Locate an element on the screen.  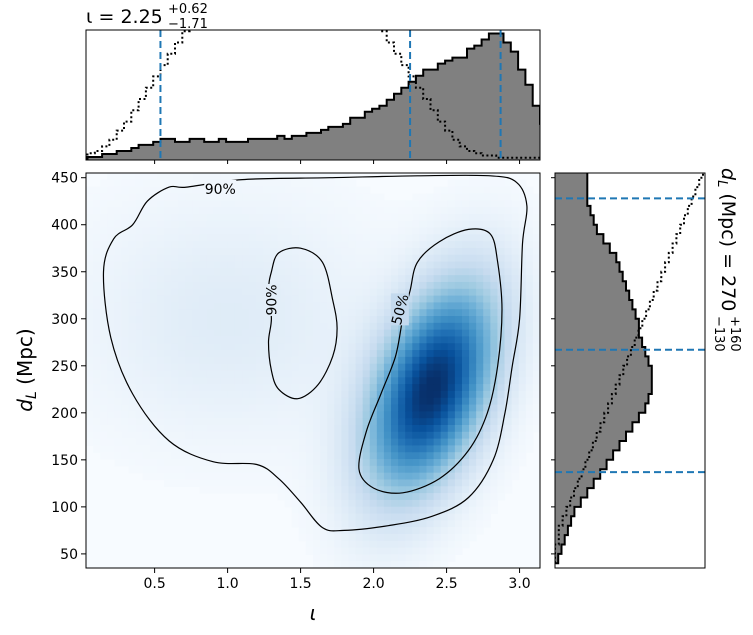
contour-label-2: 50% is located at coordinates (401, 310).